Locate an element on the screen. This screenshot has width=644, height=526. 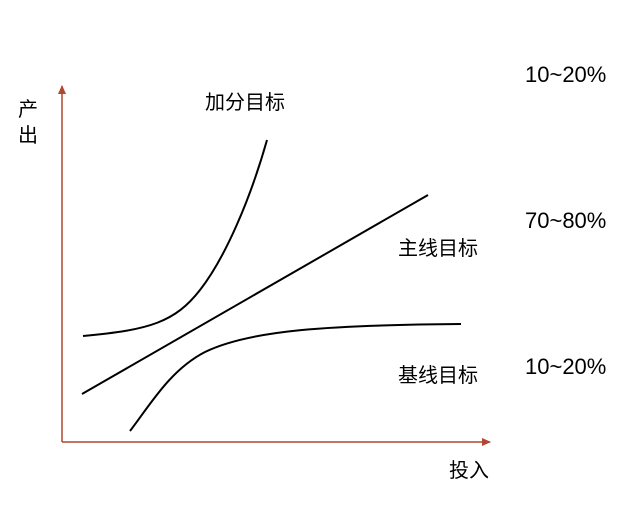
y-axis-label-char-1: 产 is located at coordinates (28, 109).